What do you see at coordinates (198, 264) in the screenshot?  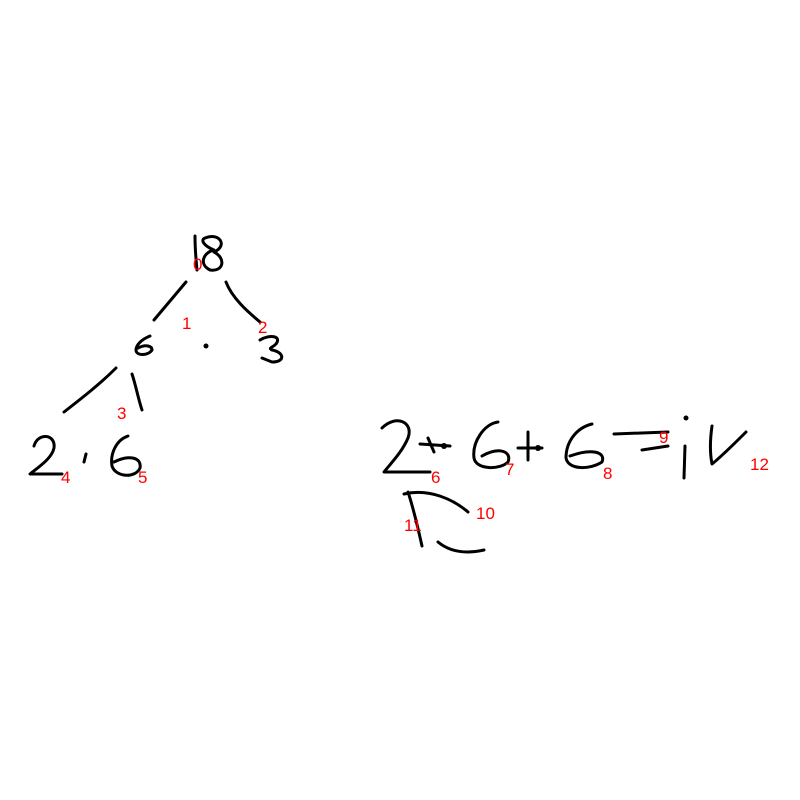 I see `stroke-label-0: 0` at bounding box center [198, 264].